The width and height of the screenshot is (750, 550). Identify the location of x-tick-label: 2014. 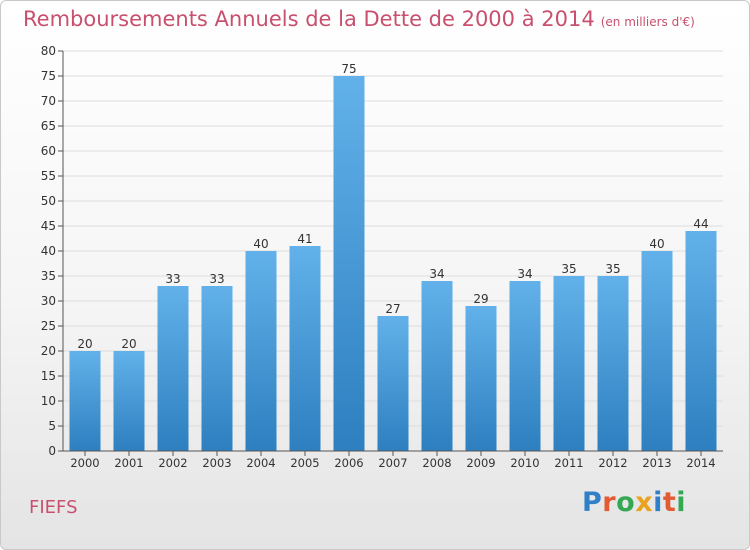
(700, 463).